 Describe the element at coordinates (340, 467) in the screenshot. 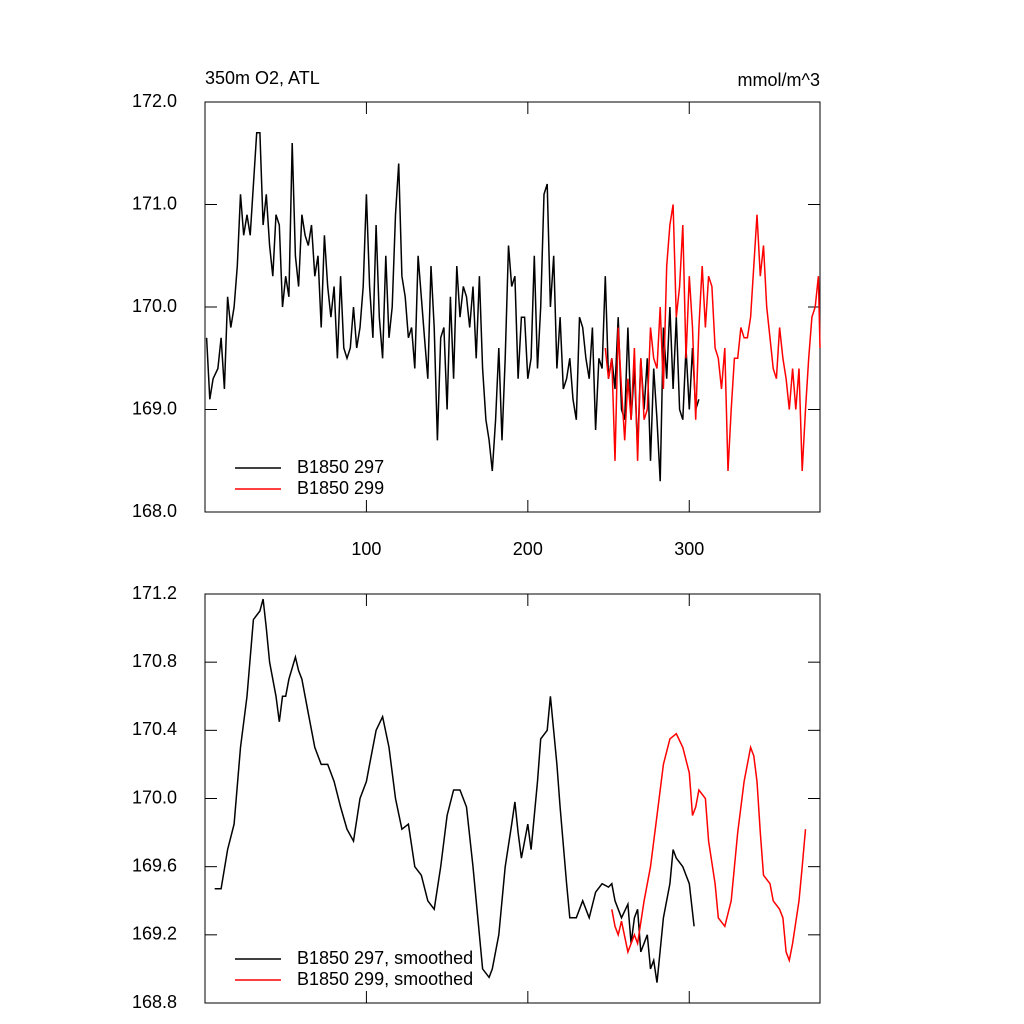

I see `legend-label: B1850 297` at that location.